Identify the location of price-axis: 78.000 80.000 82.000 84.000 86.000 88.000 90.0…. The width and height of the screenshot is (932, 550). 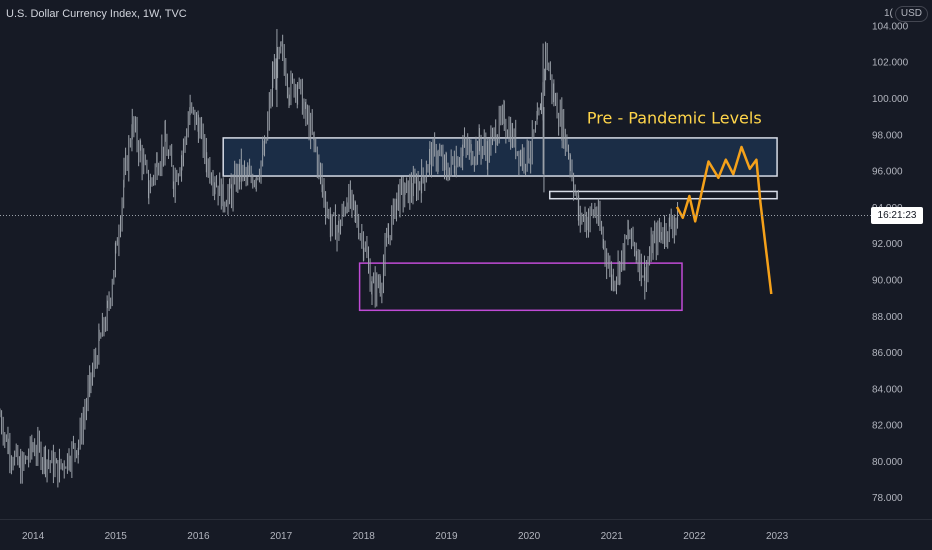
(890, 262).